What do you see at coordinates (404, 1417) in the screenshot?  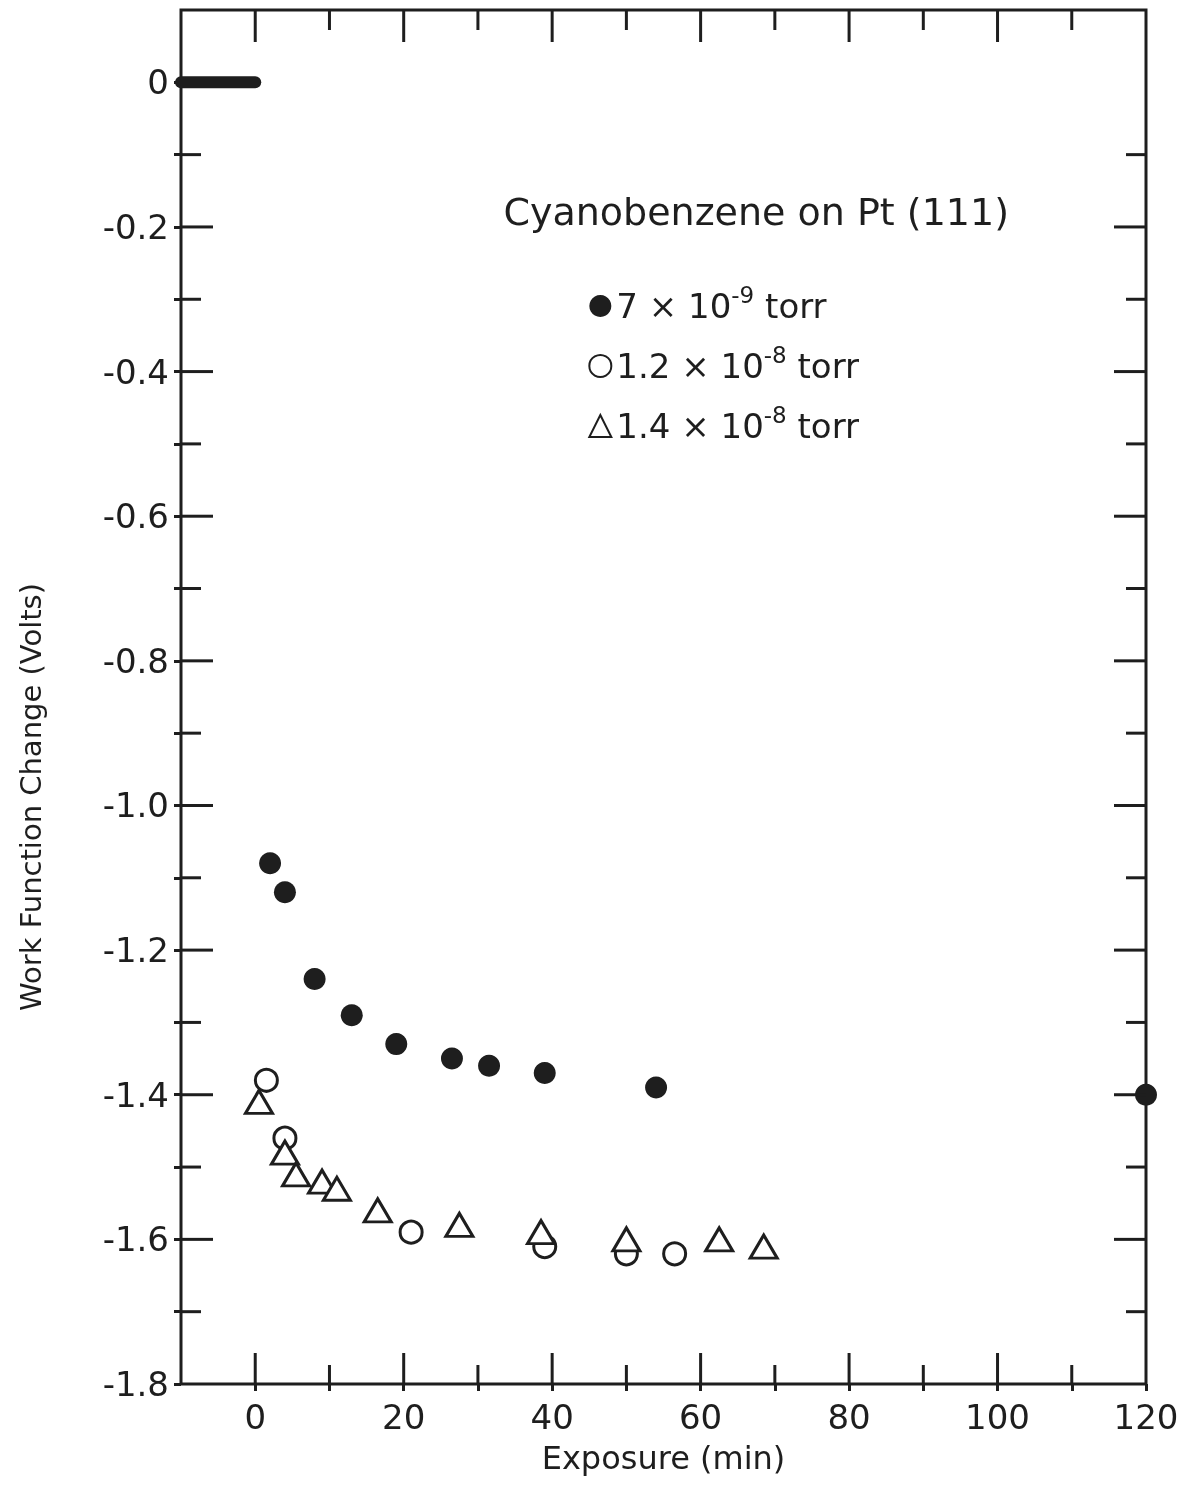 I see `x-tick-label: 20` at bounding box center [404, 1417].